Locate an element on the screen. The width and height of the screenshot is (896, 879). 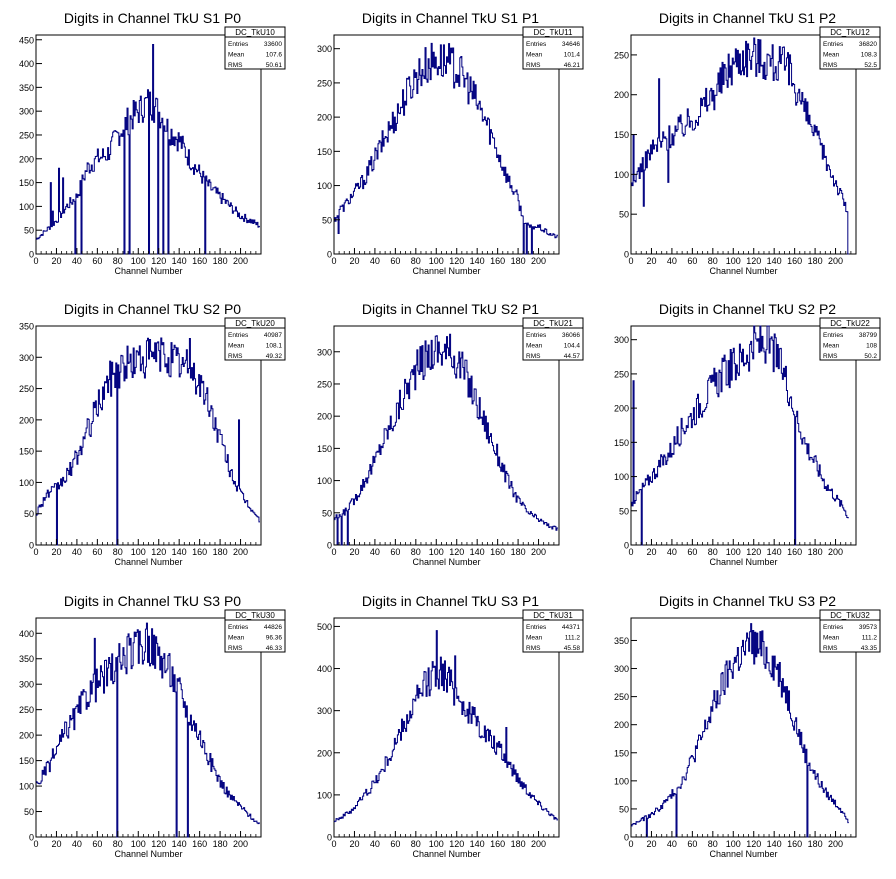
stats-name: DC_TkU22 is located at coordinates (850, 323).